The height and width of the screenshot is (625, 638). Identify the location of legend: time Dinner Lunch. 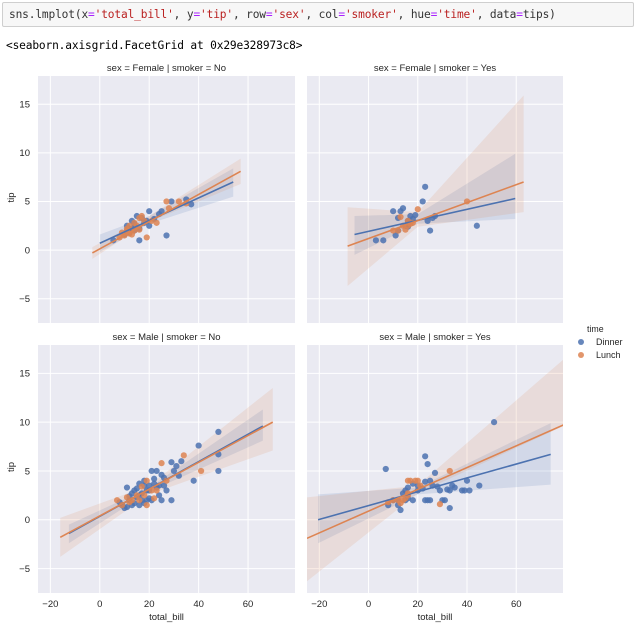
(600, 342).